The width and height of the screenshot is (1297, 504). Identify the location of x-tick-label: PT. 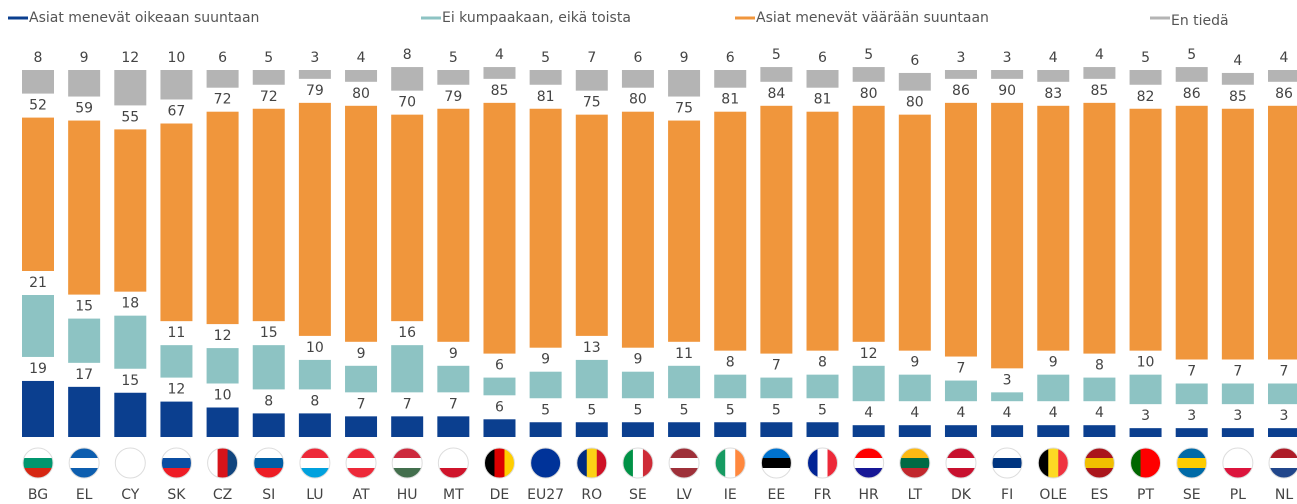
(1145, 495).